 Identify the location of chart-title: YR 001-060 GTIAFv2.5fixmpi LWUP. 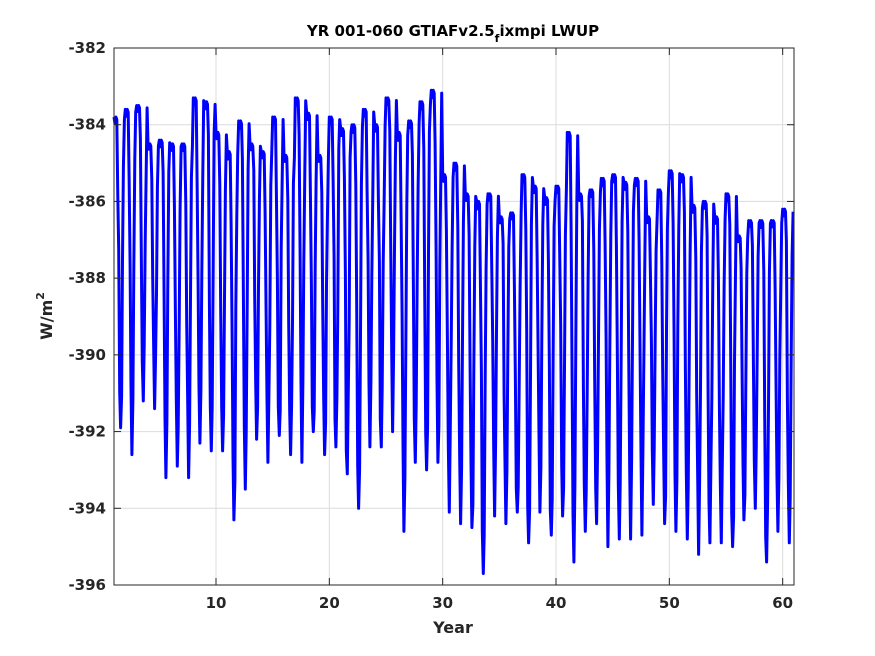
(452, 33).